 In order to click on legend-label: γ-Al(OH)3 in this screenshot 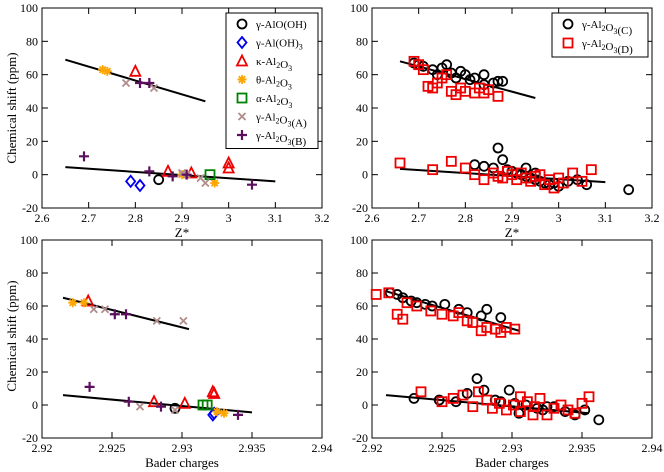, I will do `click(279, 45)`.